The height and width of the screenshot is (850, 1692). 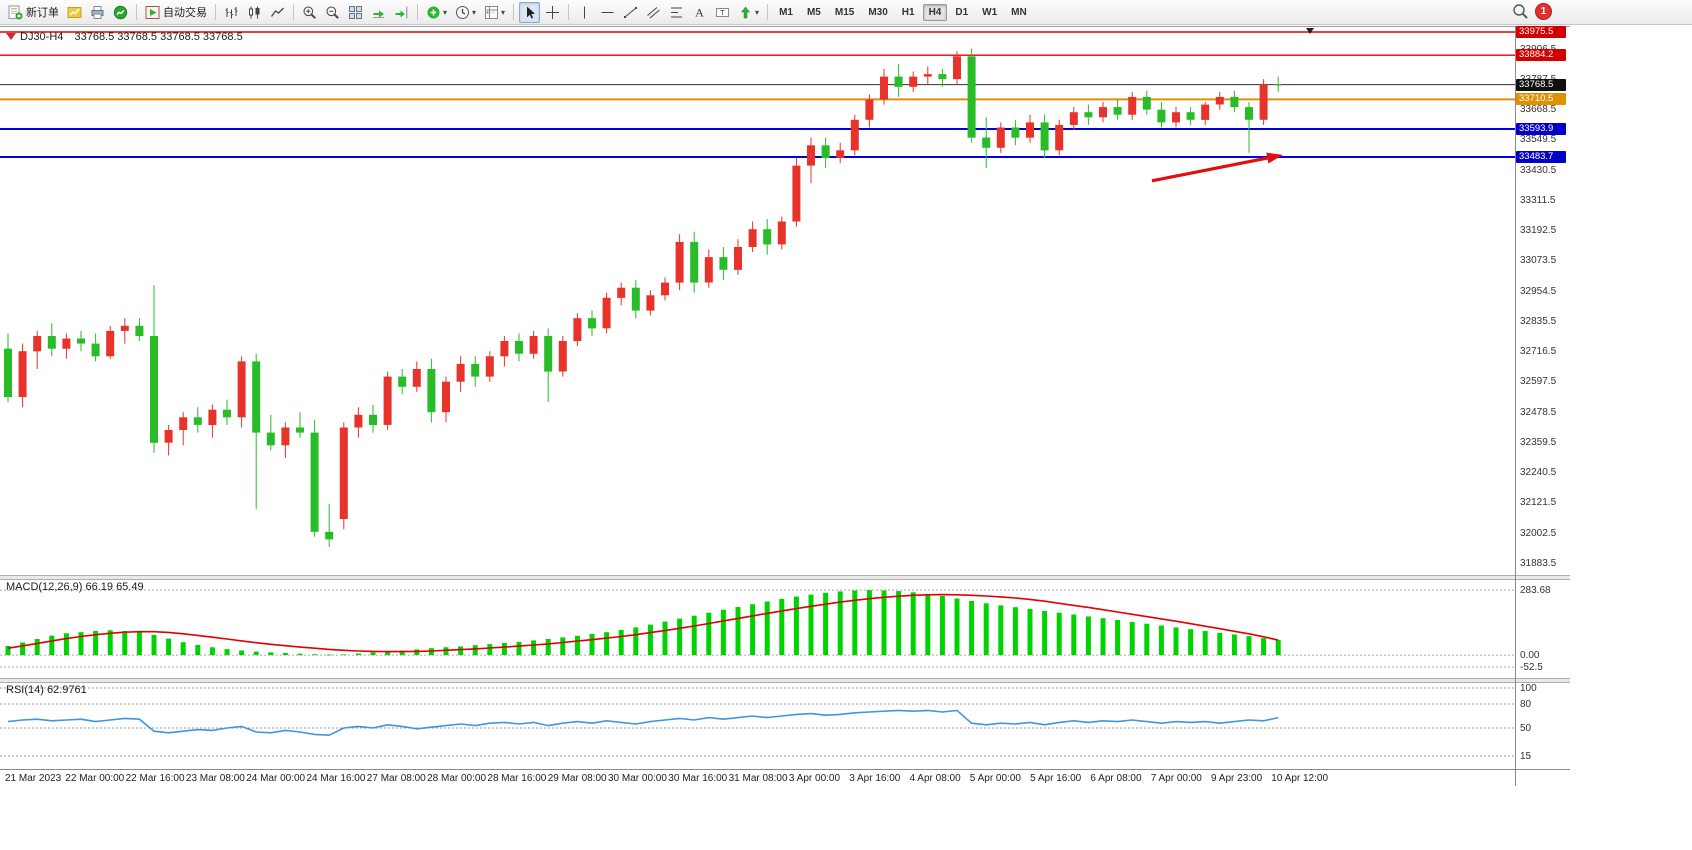 I want to click on timeframe-button-group: M1 M5 M15 M30 H1 H4 D1 W1 MN, so click(x=903, y=12).